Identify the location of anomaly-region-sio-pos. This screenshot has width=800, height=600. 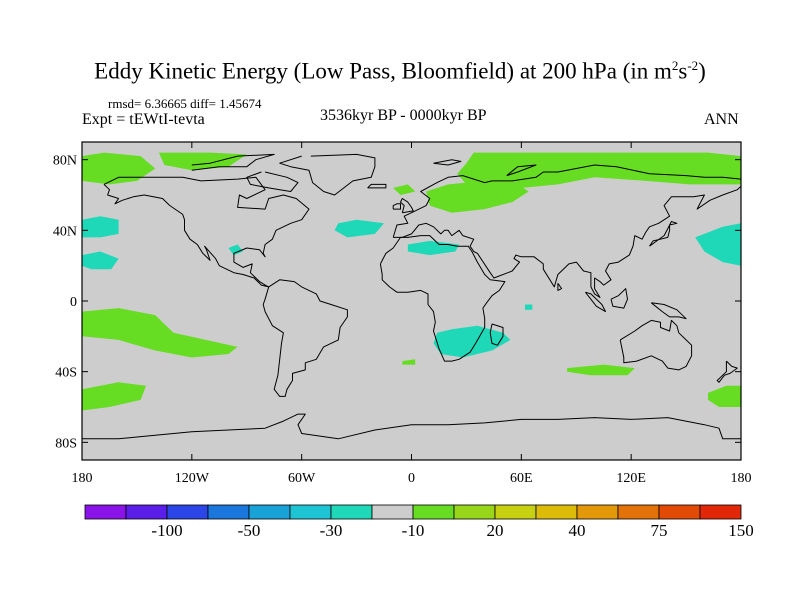
(601, 370).